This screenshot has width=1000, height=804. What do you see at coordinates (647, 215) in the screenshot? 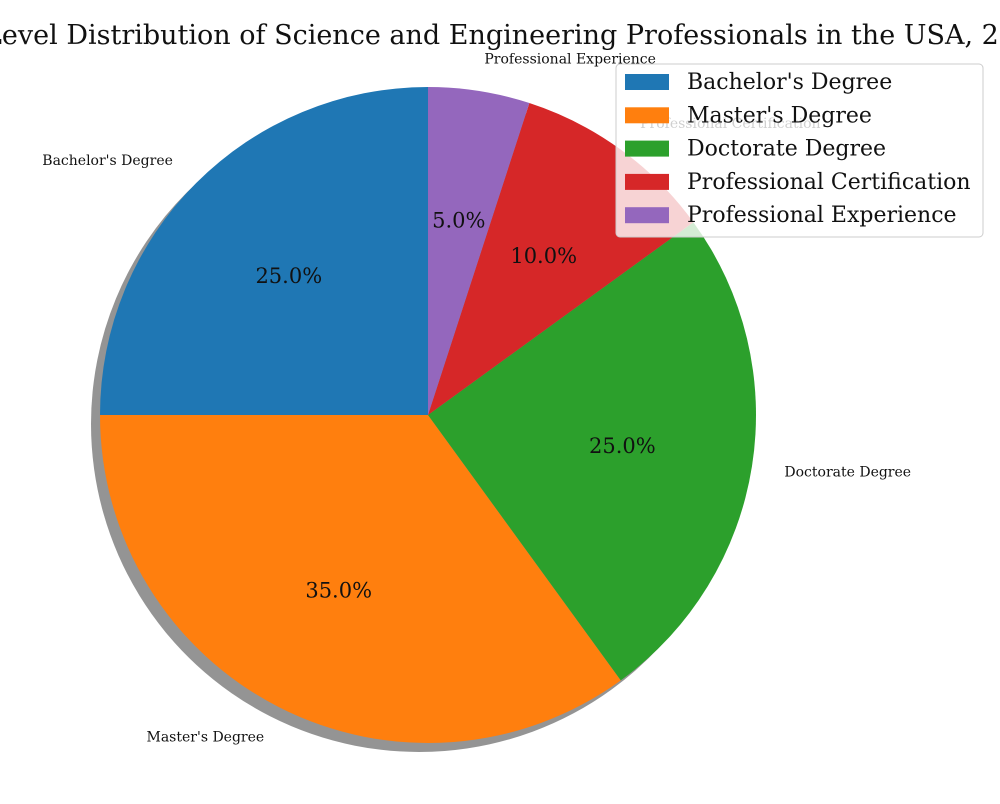
I see `legend-swatch-professional-experience` at bounding box center [647, 215].